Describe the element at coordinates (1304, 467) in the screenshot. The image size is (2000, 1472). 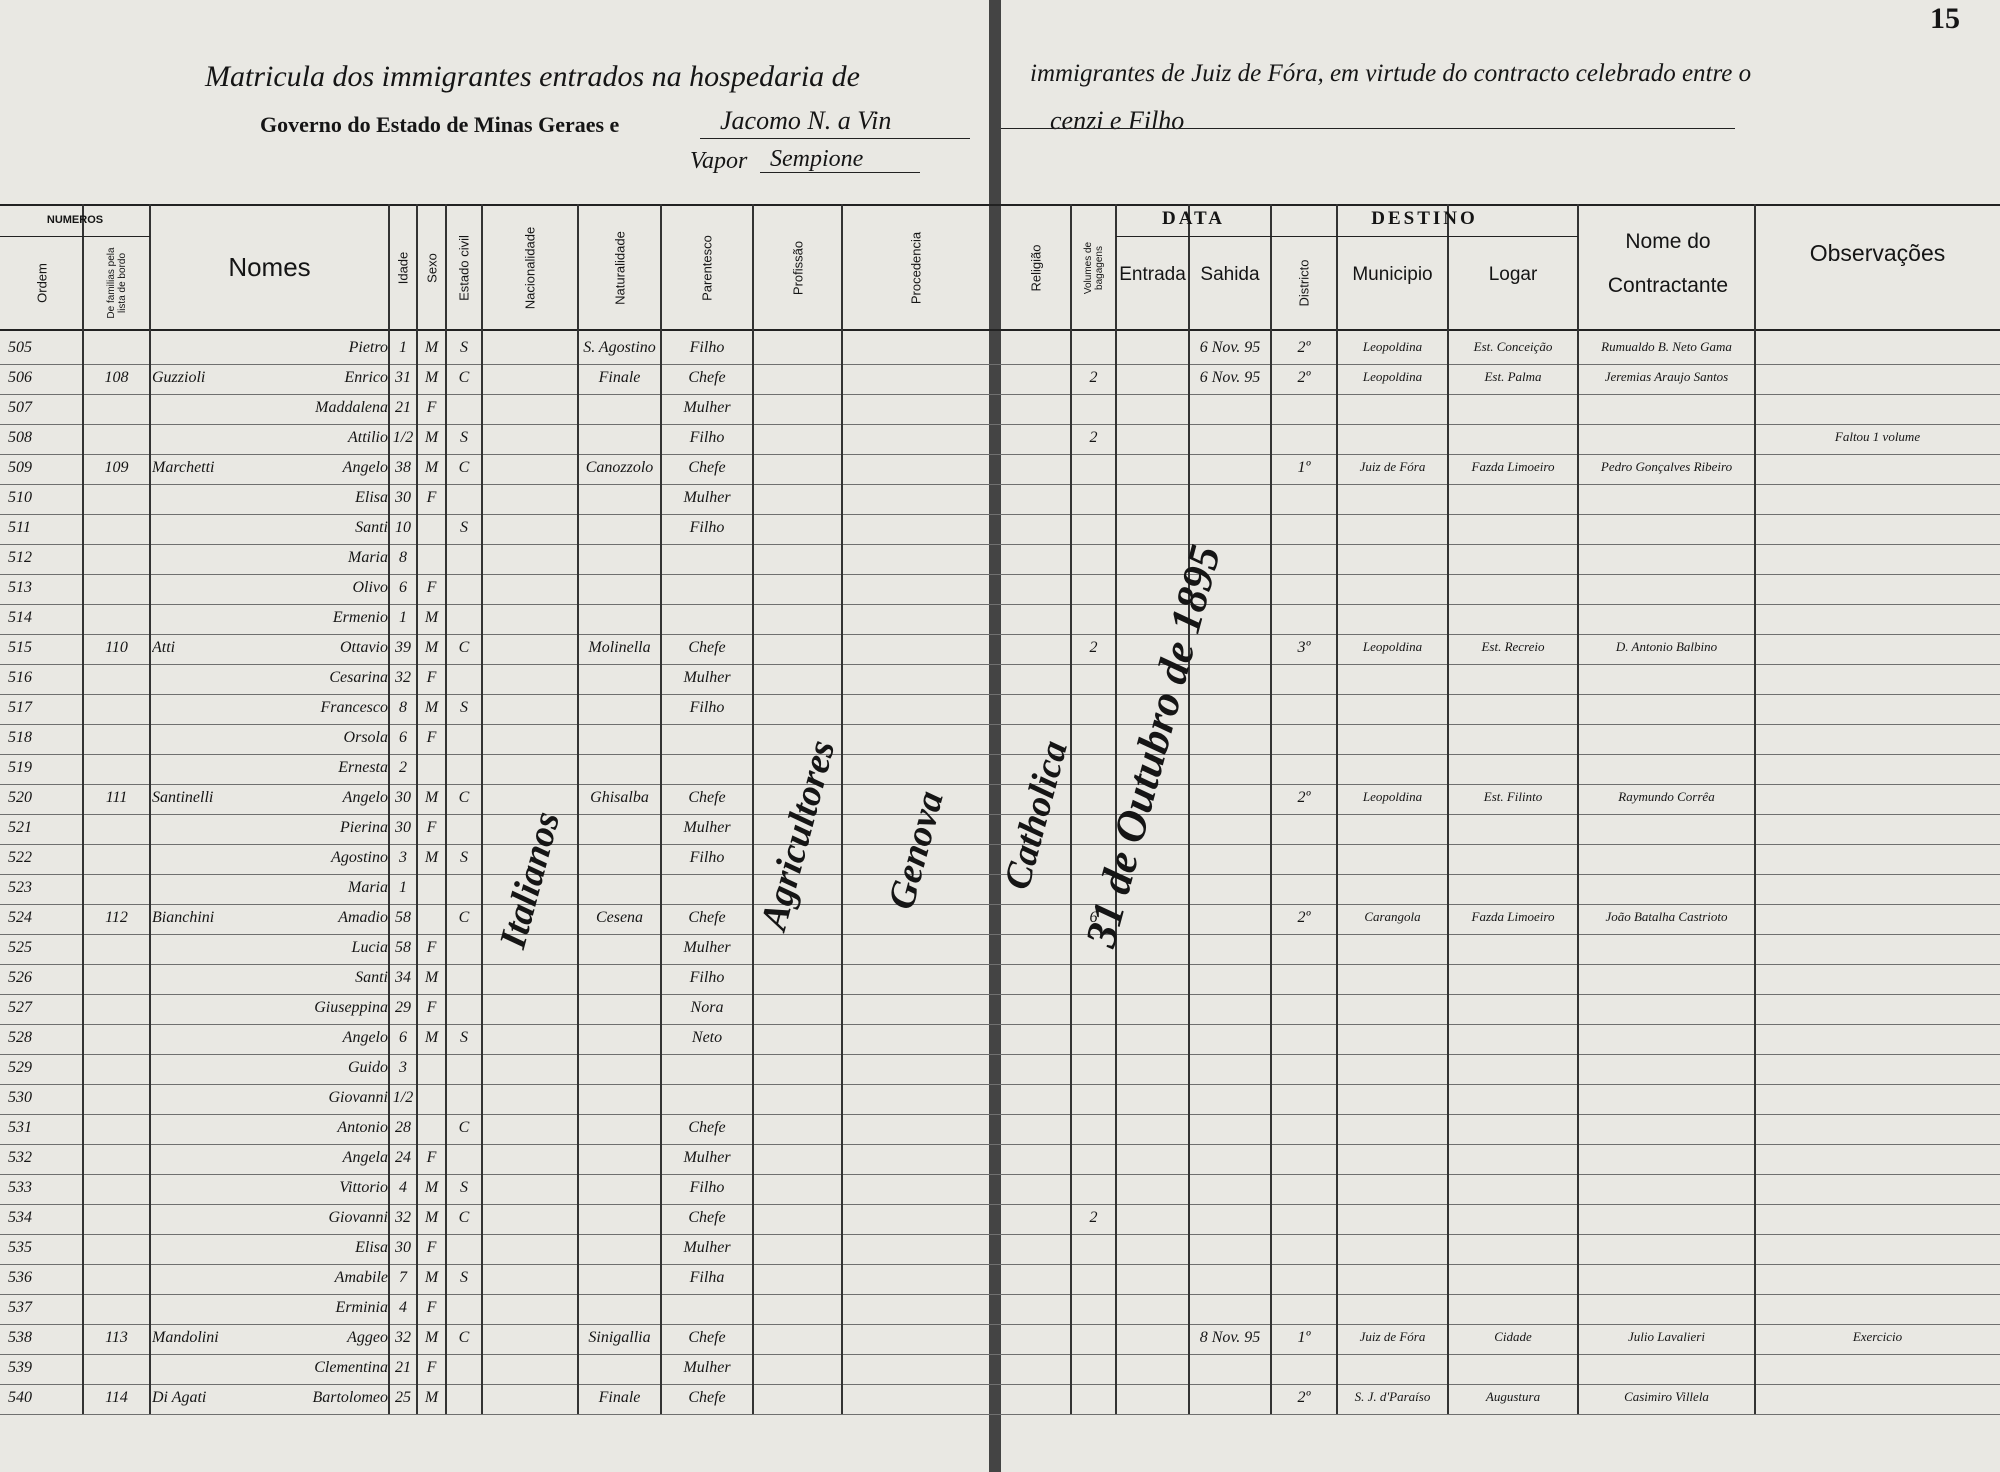
I see `cell-districto: 1º` at that location.